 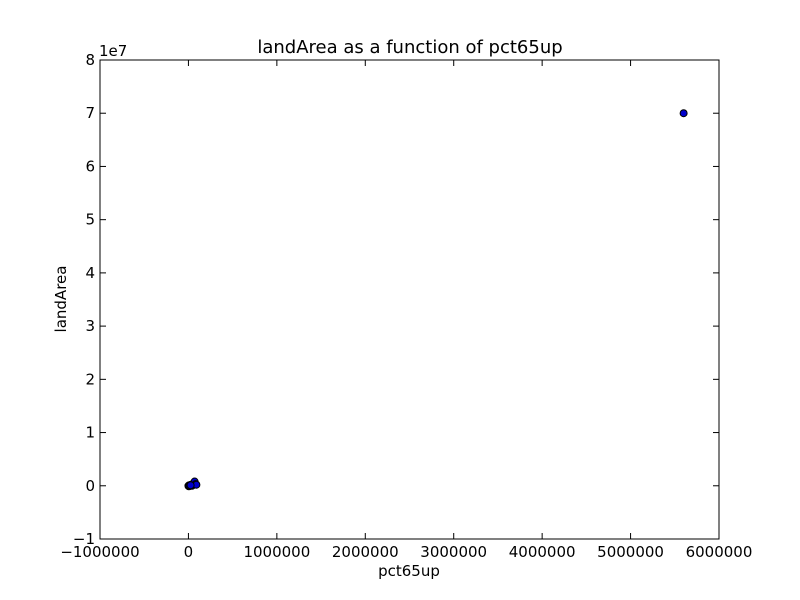 What do you see at coordinates (409, 47) in the screenshot?
I see `chart-title: landArea as a function of pct65up` at bounding box center [409, 47].